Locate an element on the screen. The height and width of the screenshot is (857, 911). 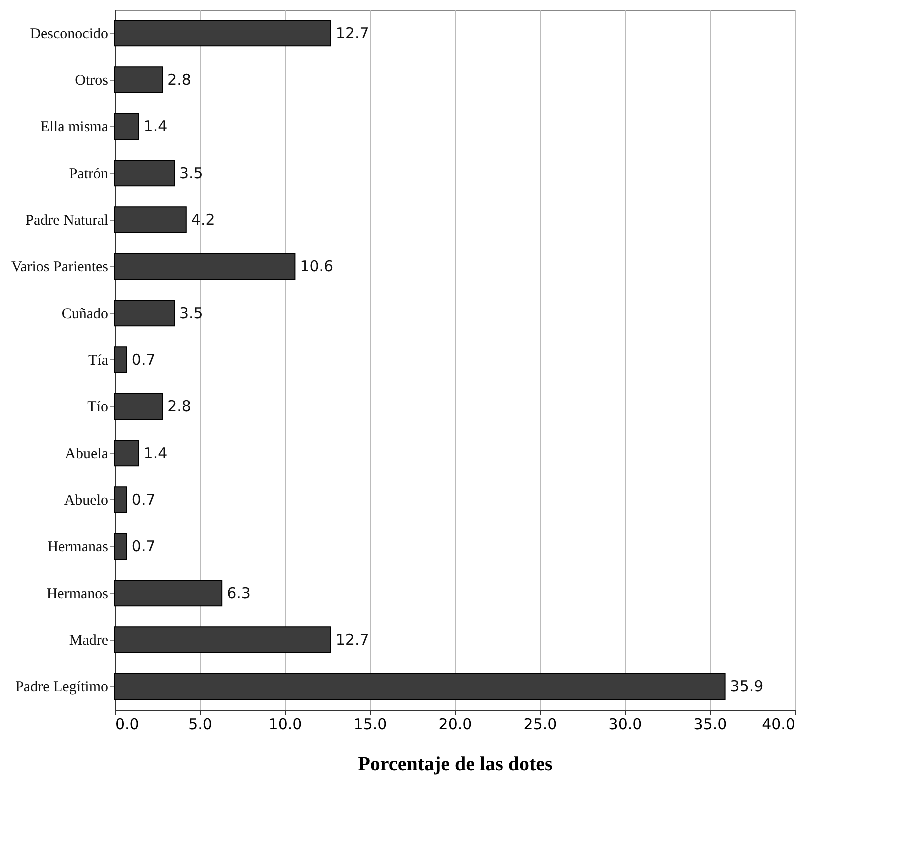
y-tick-label: Ella misma is located at coordinates (74, 128).